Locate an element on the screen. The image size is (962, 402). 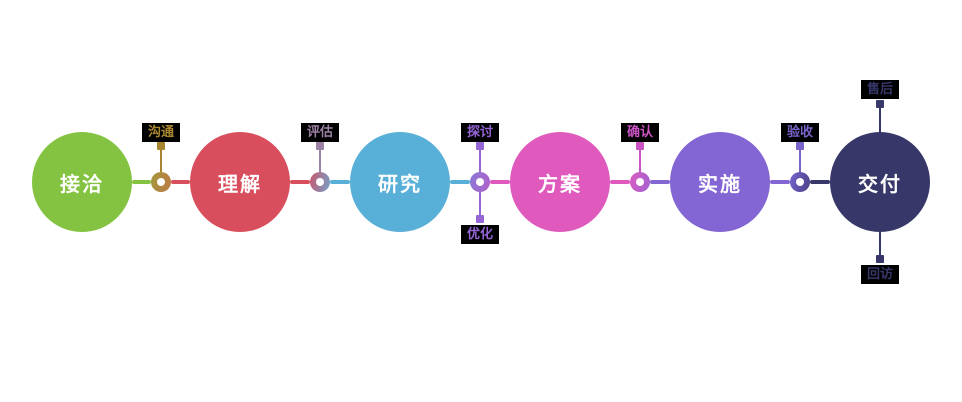
stage-circle-2: 理解 is located at coordinates (240, 182).